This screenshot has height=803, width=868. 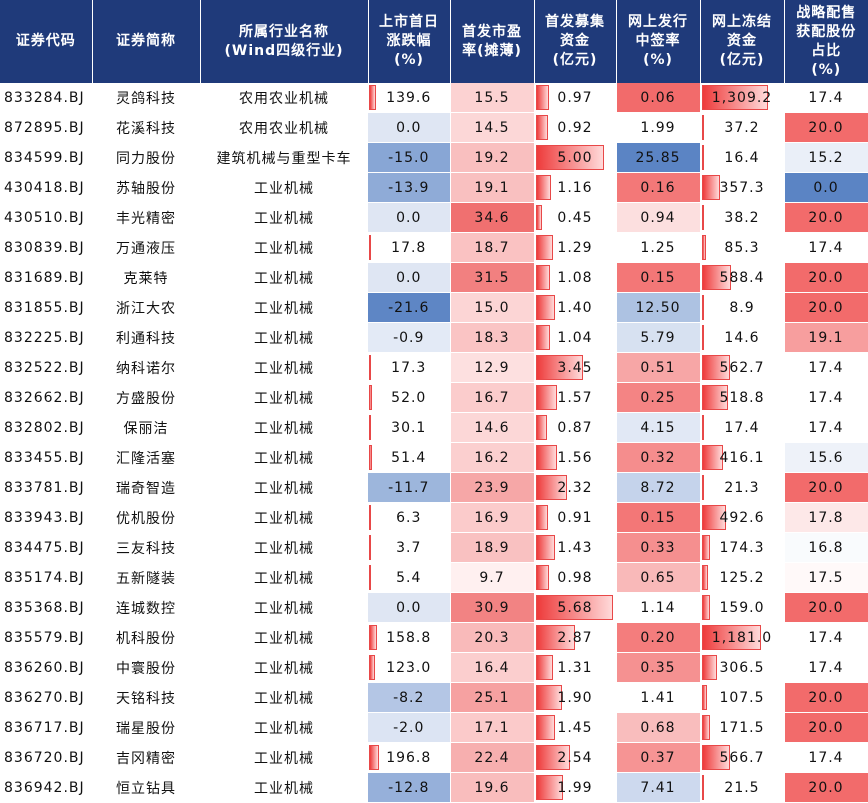 I want to click on cell-name: 浙江大农, so click(x=146, y=308).